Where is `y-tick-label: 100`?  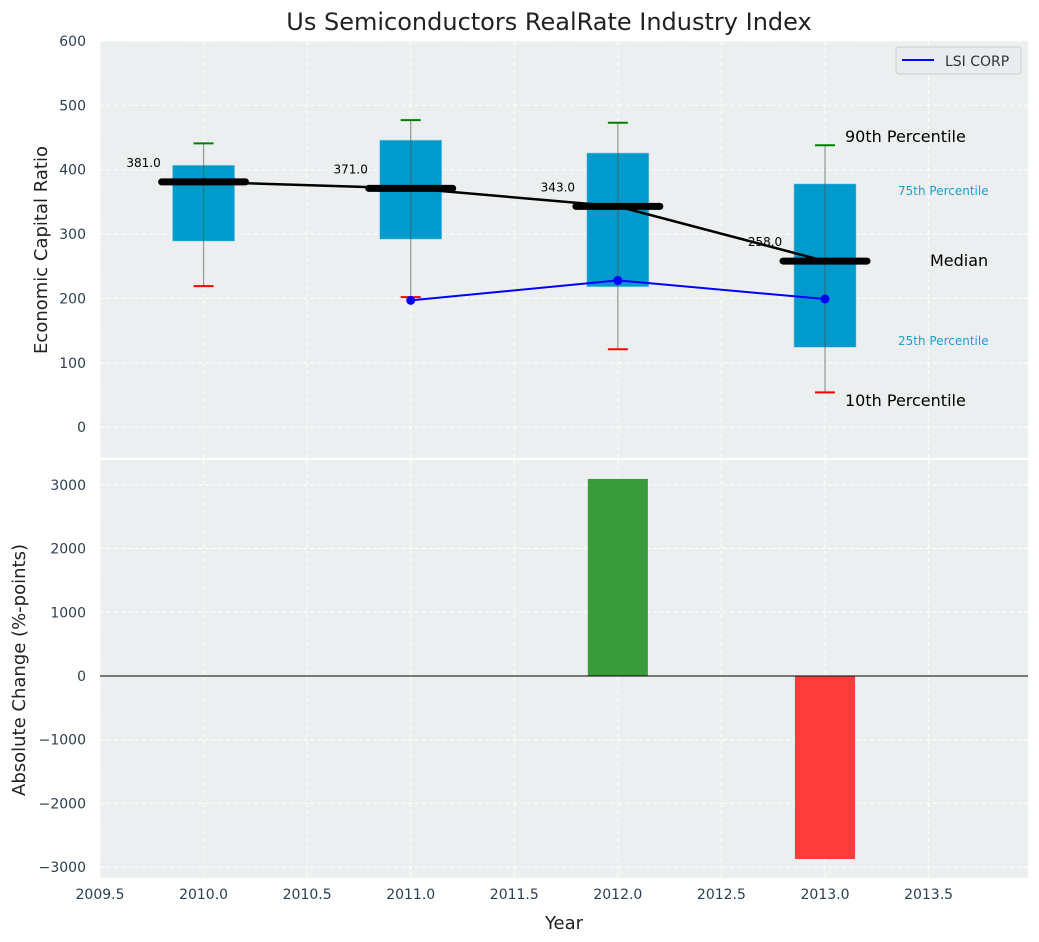 y-tick-label: 100 is located at coordinates (72, 364).